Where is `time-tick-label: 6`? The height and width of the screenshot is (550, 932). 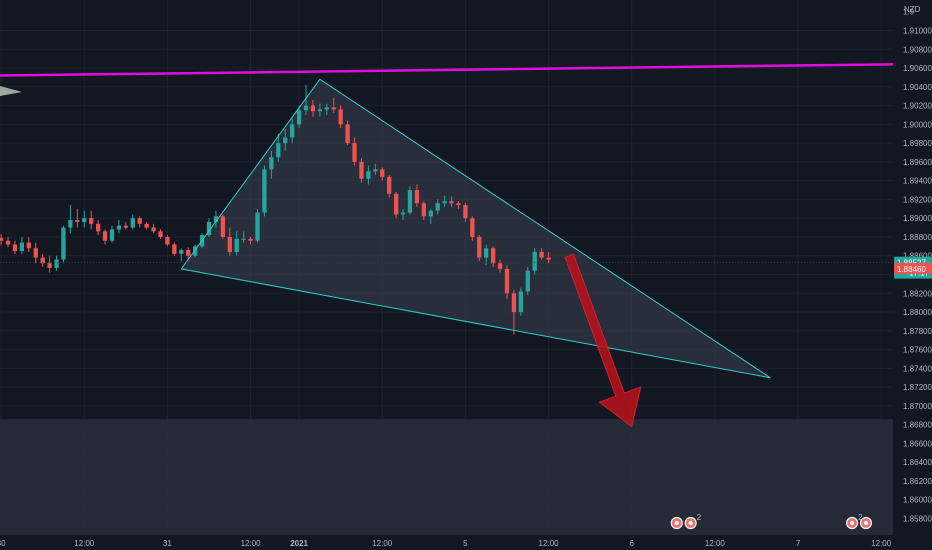
time-tick-label: 6 is located at coordinates (632, 543).